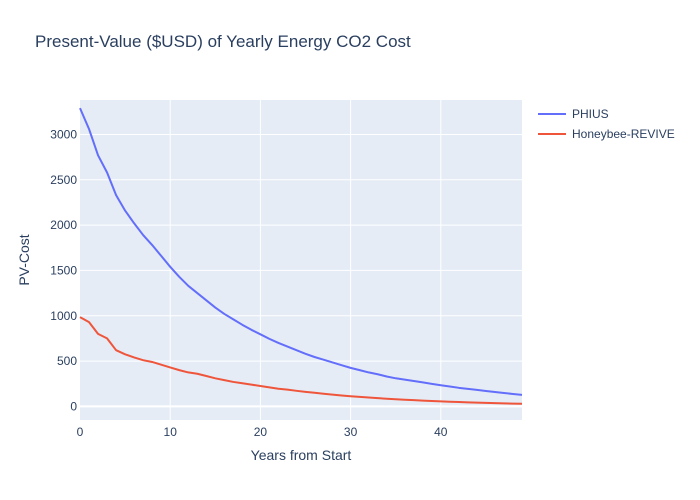 The height and width of the screenshot is (500, 700). Describe the element at coordinates (441, 432) in the screenshot. I see `x-tick-label: 40` at that location.